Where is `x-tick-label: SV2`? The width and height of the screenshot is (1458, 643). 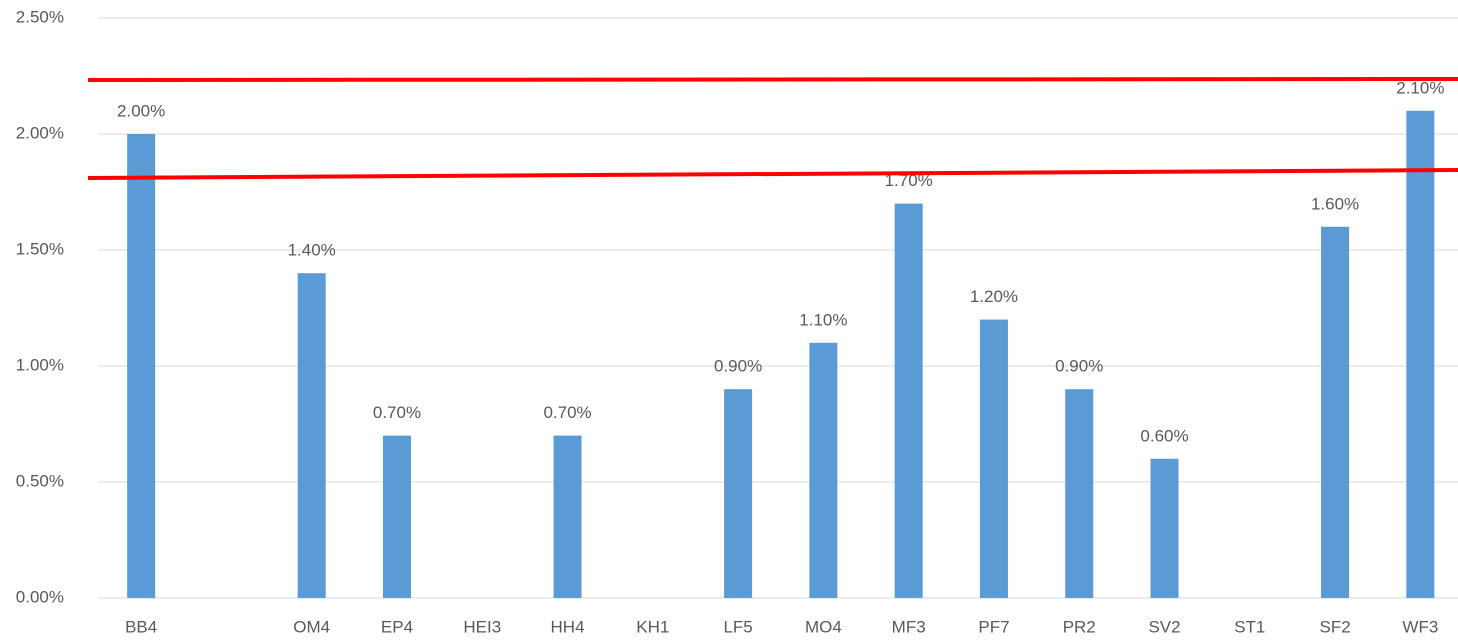 x-tick-label: SV2 is located at coordinates (1164, 626).